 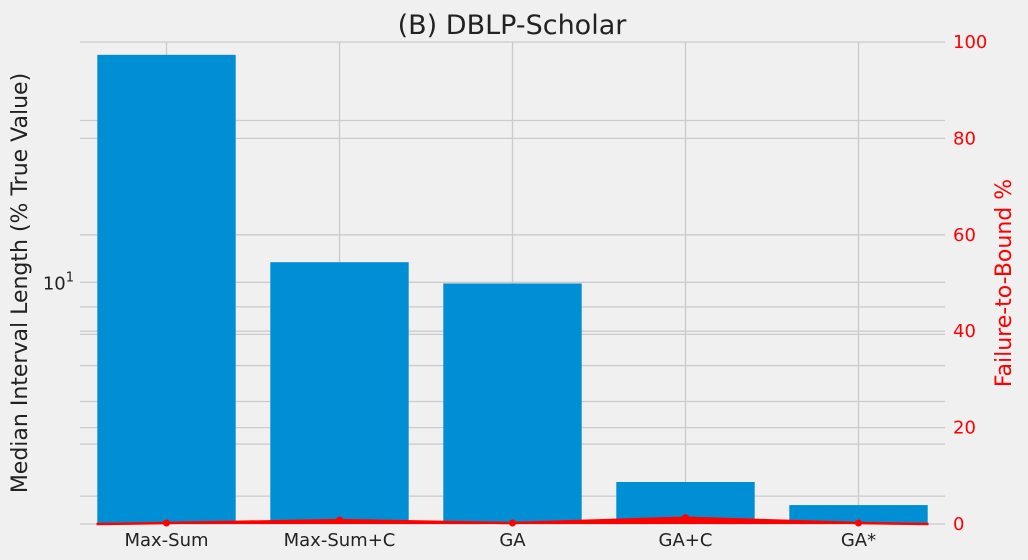 I want to click on right-tick-label: 40, so click(x=964, y=331).